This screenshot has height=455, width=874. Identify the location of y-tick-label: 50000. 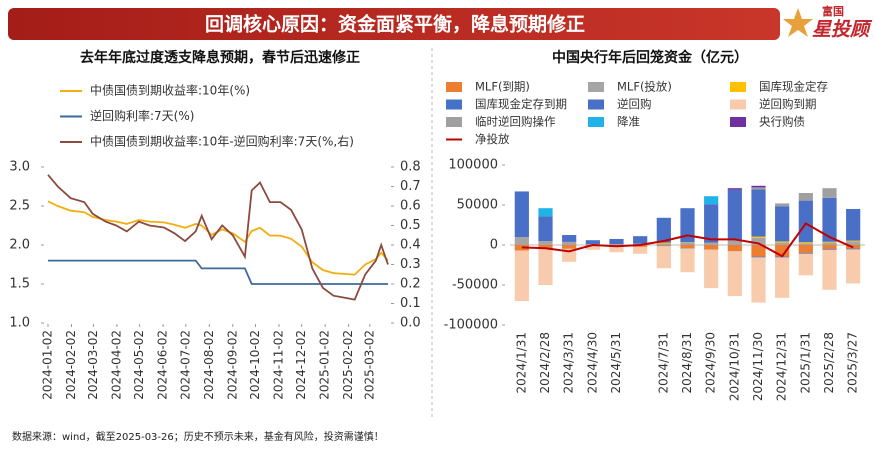
(477, 205).